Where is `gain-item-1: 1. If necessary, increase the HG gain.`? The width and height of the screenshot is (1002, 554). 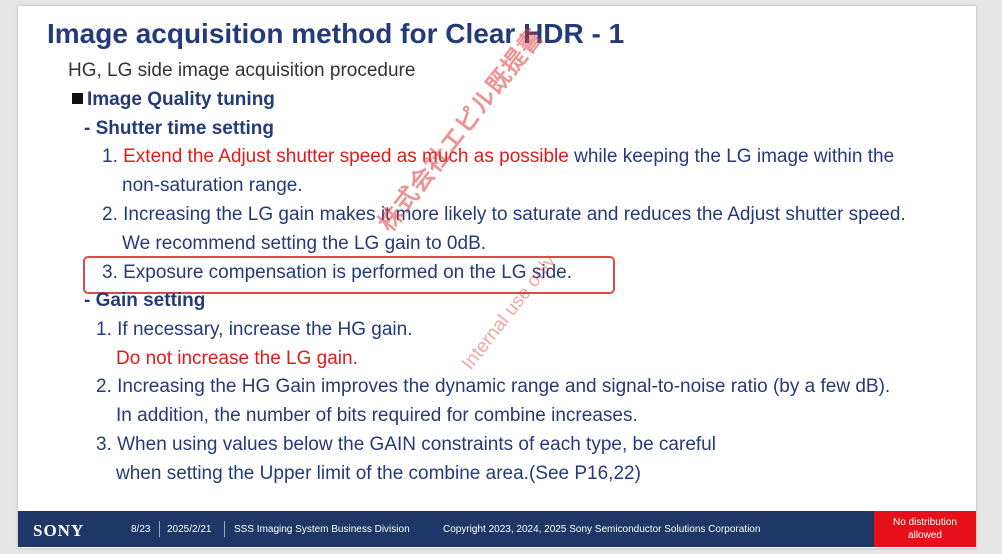 gain-item-1: 1. If necessary, increase the HG gain. is located at coordinates (254, 329).